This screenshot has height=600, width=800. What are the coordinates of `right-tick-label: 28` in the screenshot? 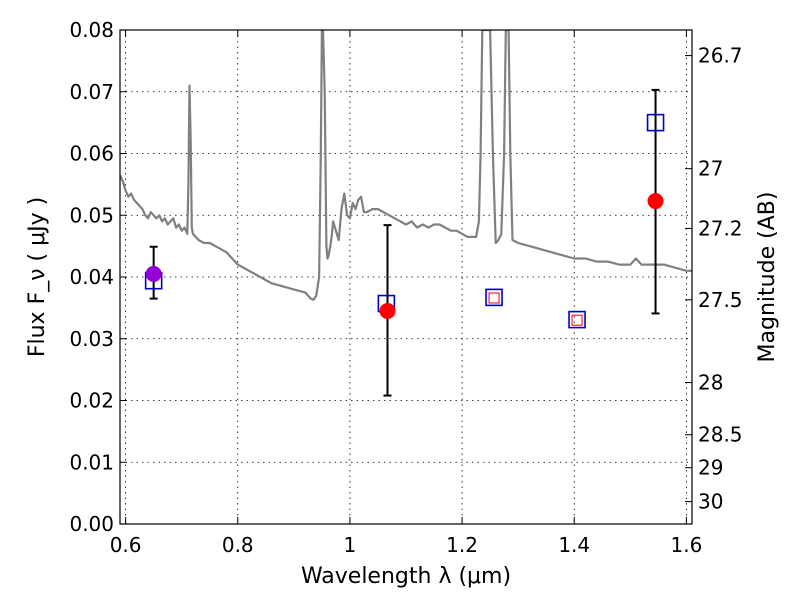 It's located at (710, 383).